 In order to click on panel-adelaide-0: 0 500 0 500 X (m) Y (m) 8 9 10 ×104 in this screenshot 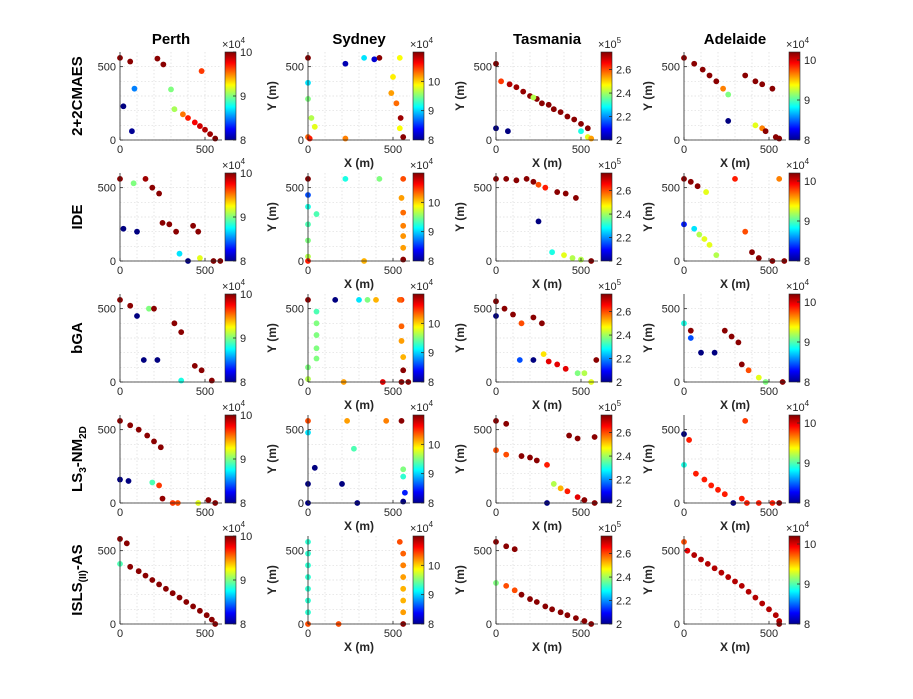, I will do `click(728, 103)`.